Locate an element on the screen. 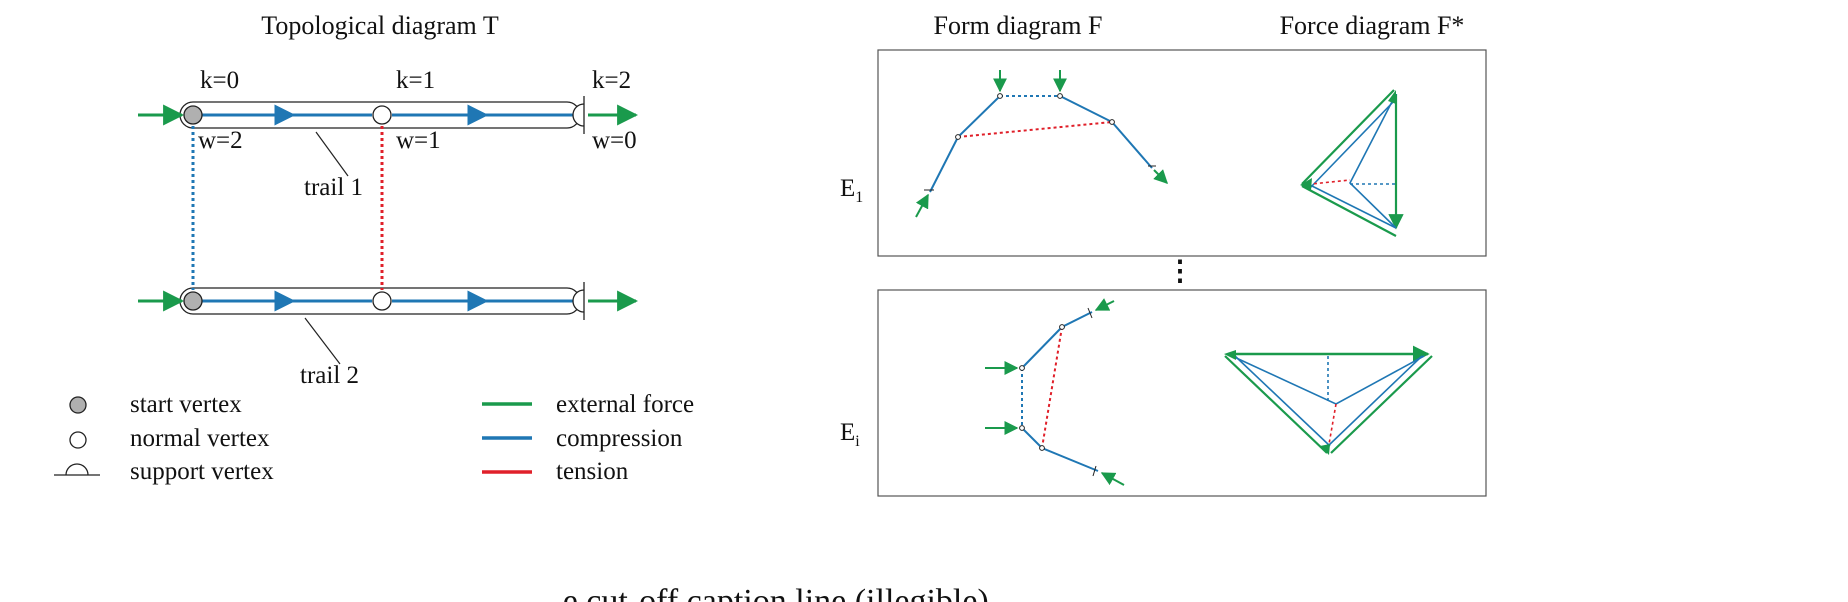 The width and height of the screenshot is (1848, 602). legend-support-vertex: support vertex is located at coordinates (202, 471).